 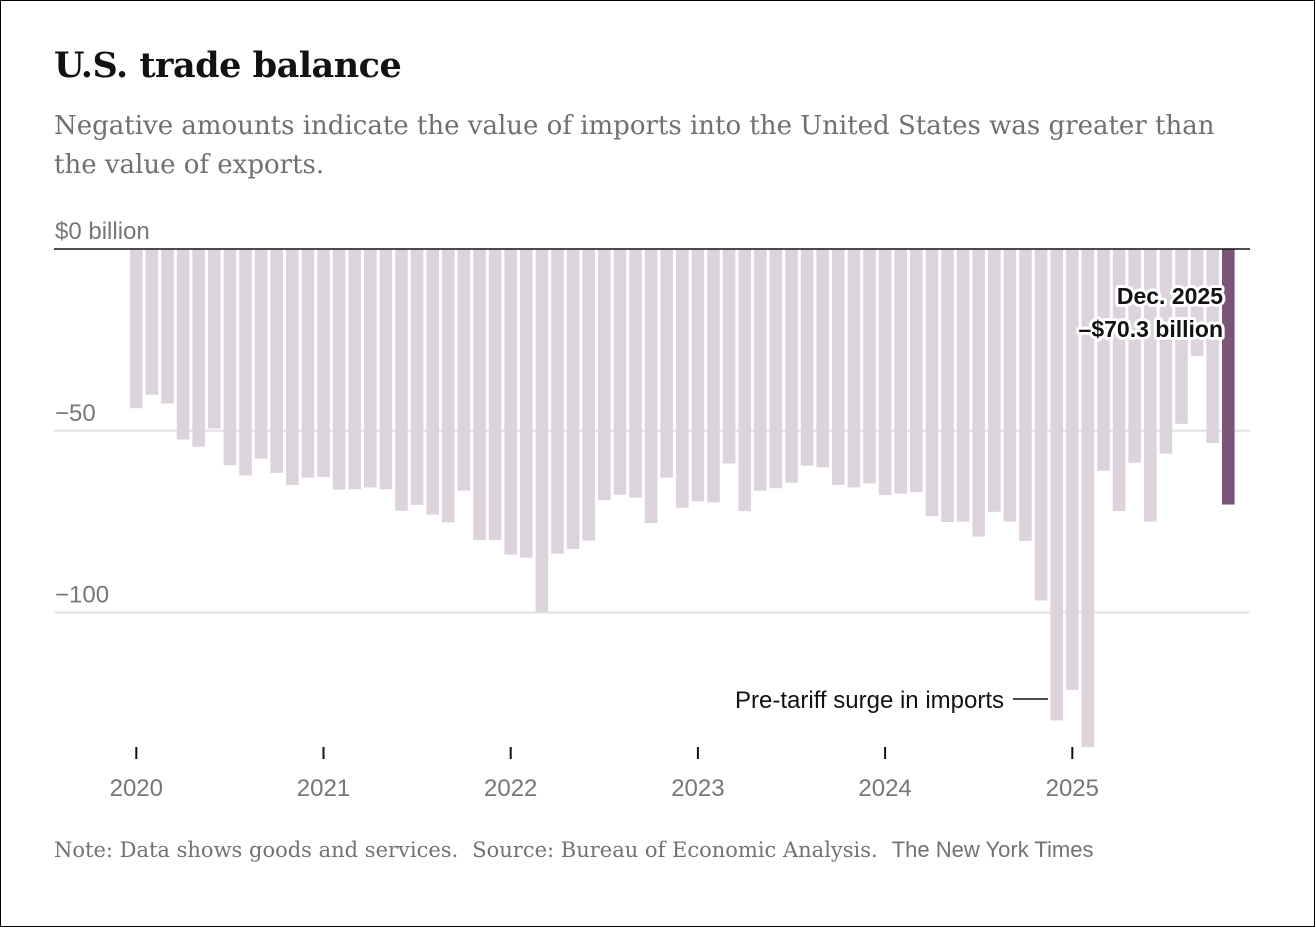 What do you see at coordinates (510, 788) in the screenshot?
I see `x-tick-label: 2022` at bounding box center [510, 788].